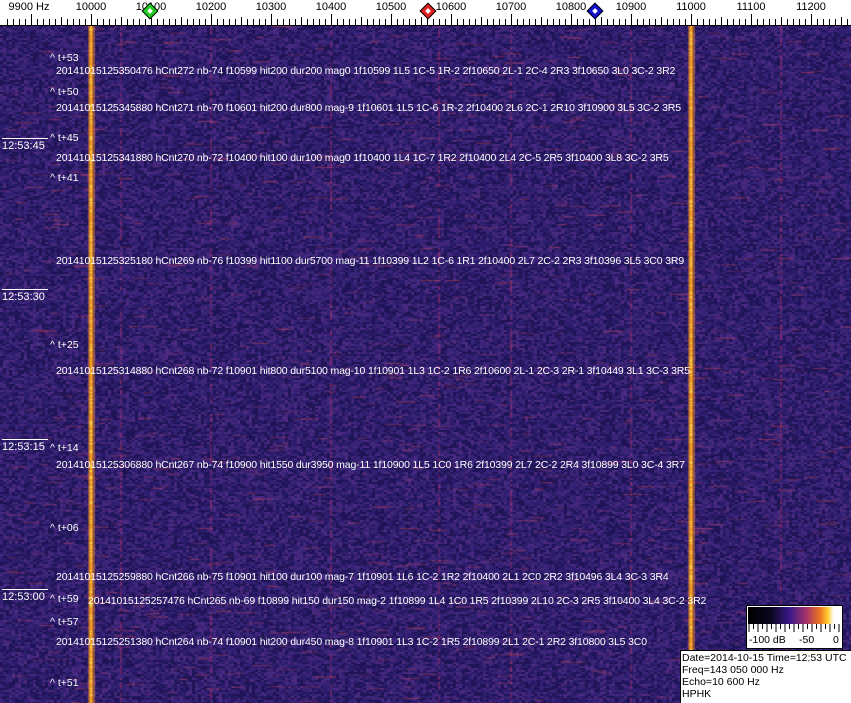 The height and width of the screenshot is (703, 851). I want to click on db-color-scale: -100 dB -50 0, so click(794, 627).